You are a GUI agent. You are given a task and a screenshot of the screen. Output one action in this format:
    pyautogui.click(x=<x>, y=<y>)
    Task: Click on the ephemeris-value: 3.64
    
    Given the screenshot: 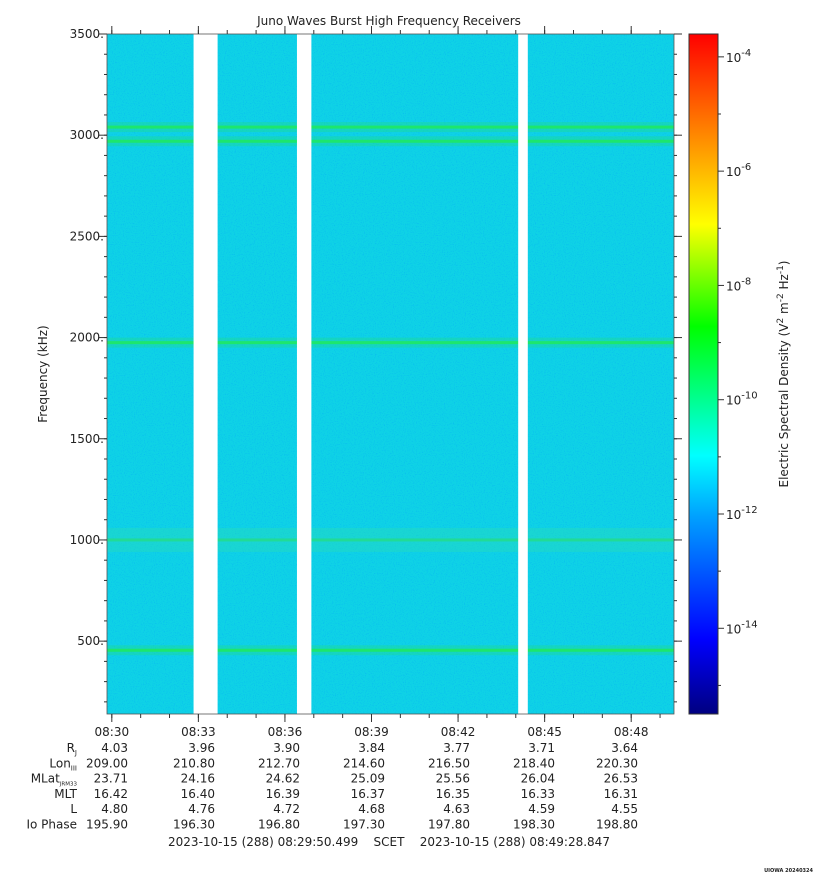 What is the action you would take?
    pyautogui.click(x=624, y=748)
    